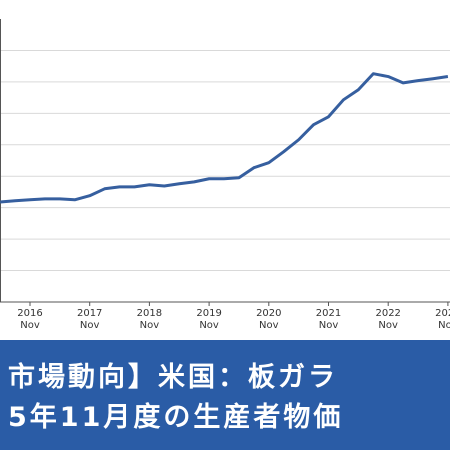  I want to click on x-tick-label: 2018 Nov, so click(149, 319).